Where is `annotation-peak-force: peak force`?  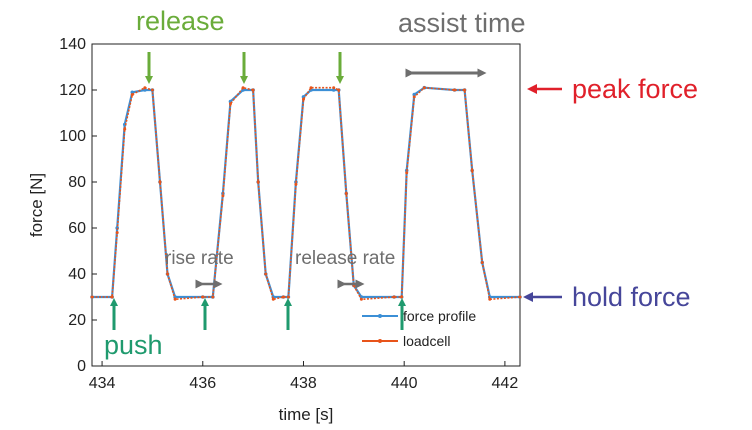 annotation-peak-force: peak force is located at coordinates (635, 89).